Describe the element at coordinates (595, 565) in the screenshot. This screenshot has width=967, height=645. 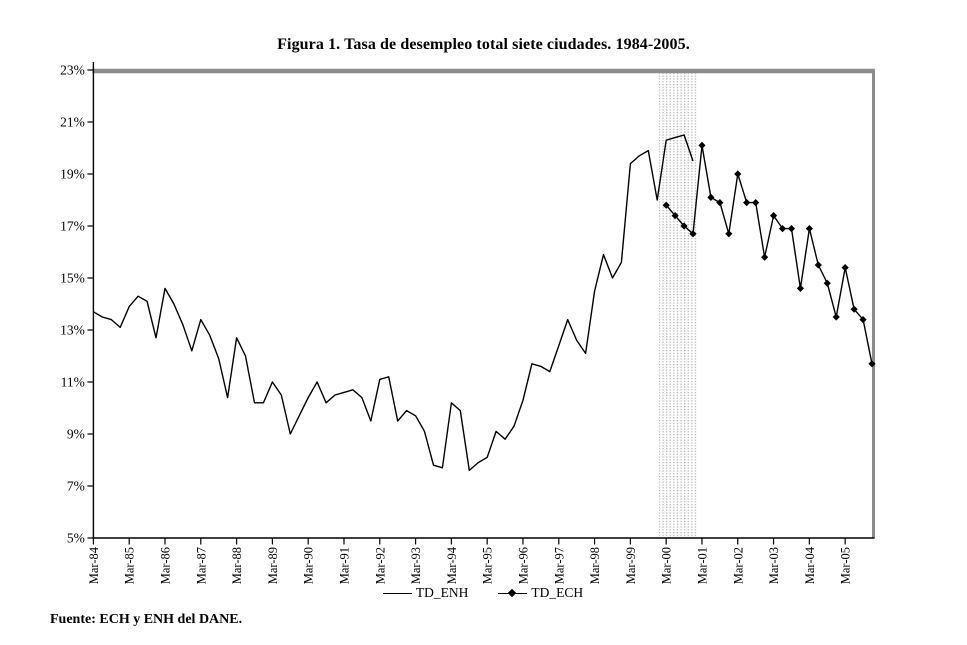
I see `x-tick-label: Mar-98` at that location.